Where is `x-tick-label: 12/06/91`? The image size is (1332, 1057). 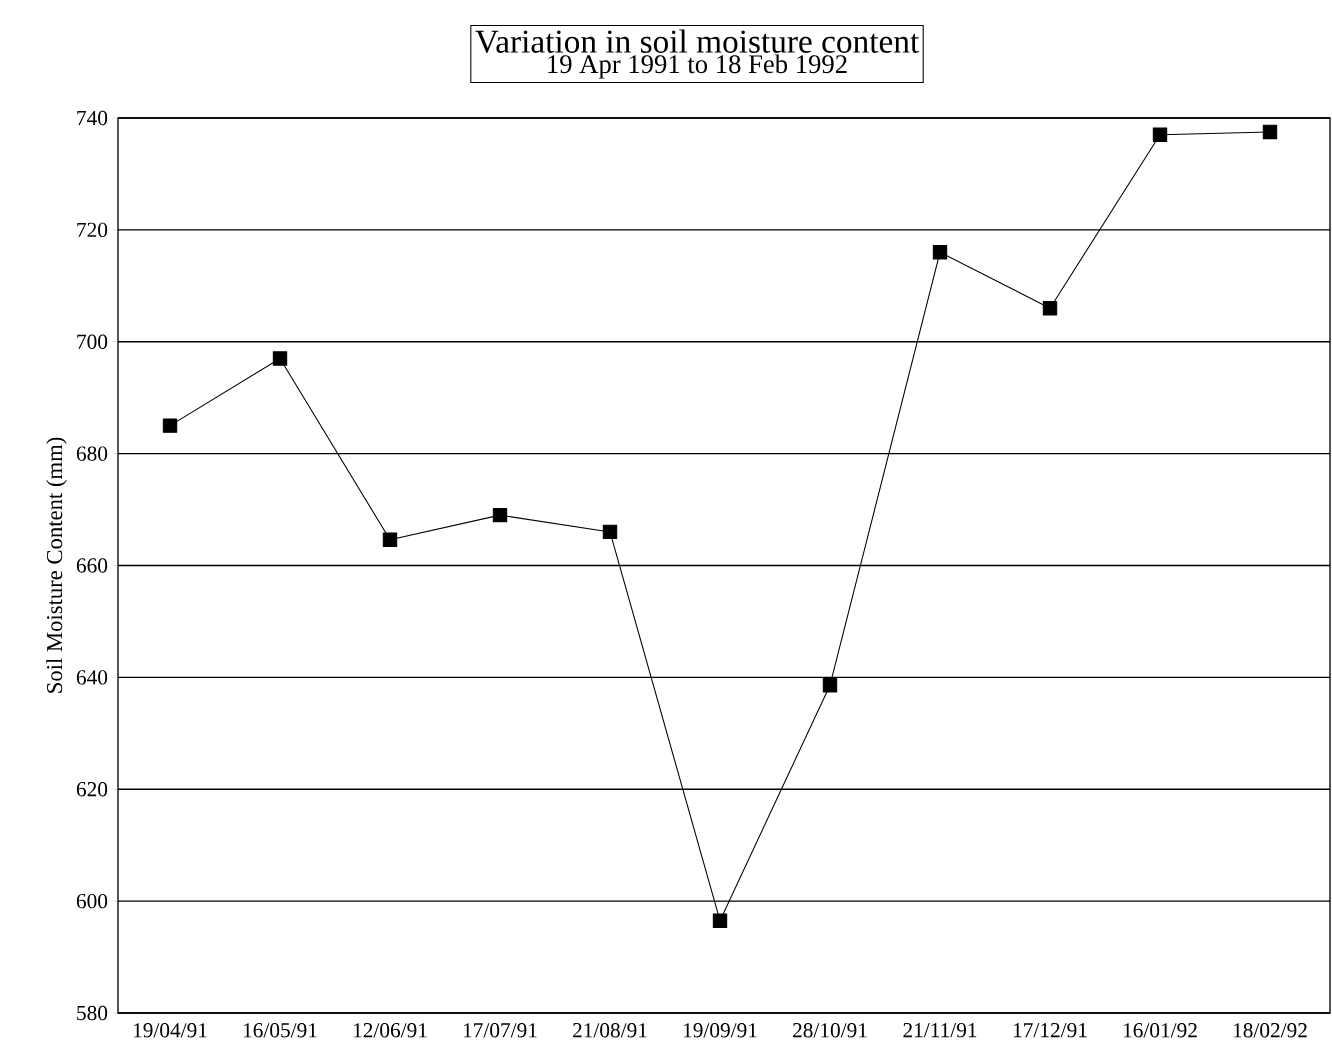 x-tick-label: 12/06/91 is located at coordinates (390, 1030).